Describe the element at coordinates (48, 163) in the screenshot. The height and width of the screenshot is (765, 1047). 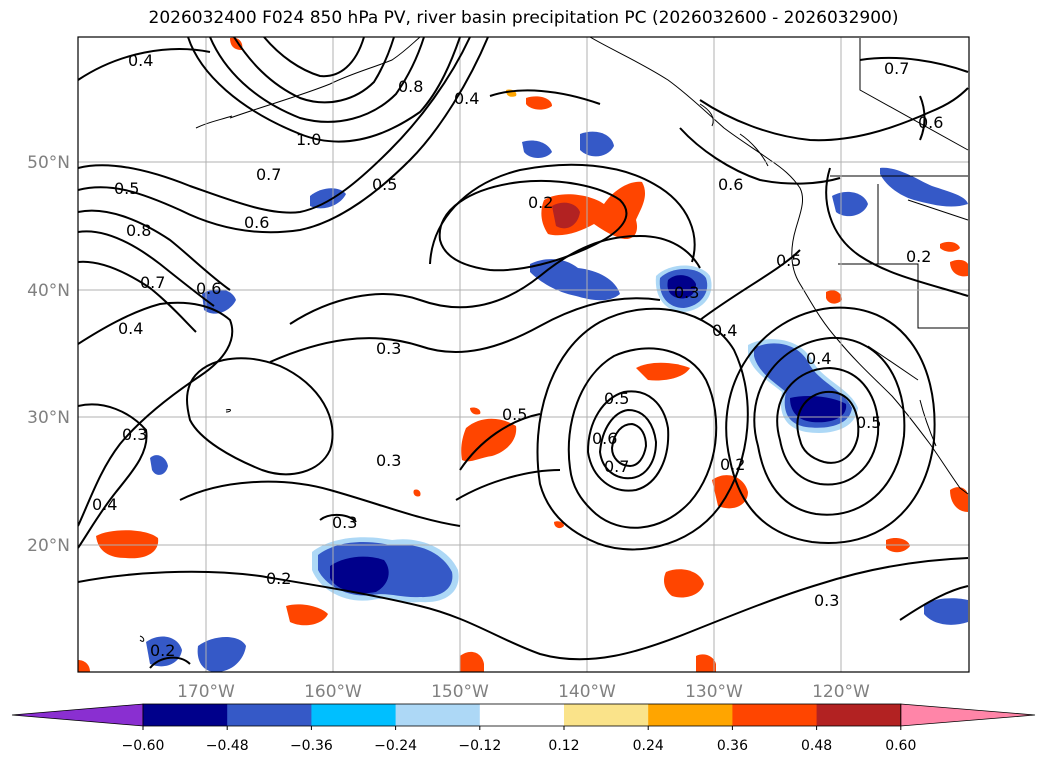
I see `lat-label: 50°N` at that location.